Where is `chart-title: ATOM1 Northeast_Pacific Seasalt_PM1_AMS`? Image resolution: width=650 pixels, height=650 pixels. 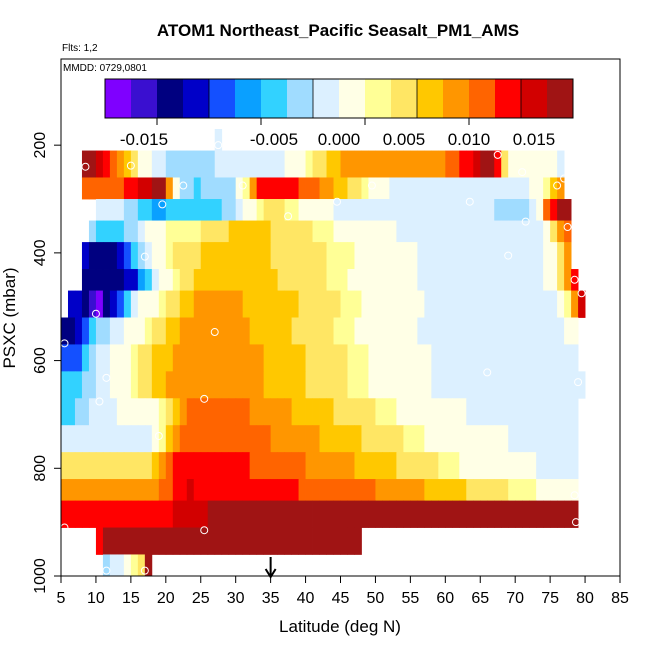 chart-title: ATOM1 Northeast_Pacific Seasalt_PM1_AMS is located at coordinates (338, 30).